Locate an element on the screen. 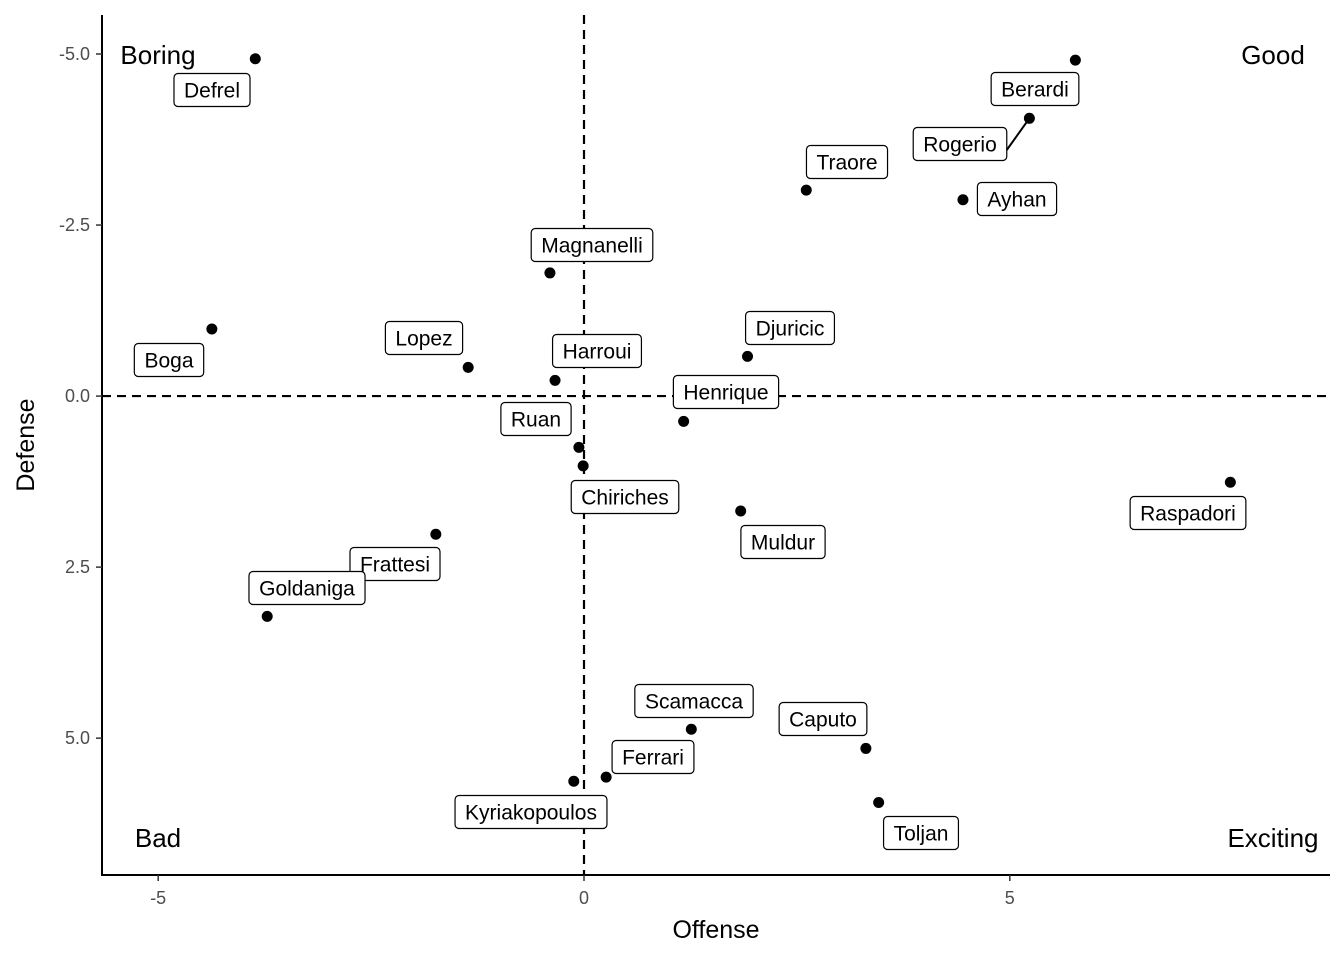 This screenshot has width=1344, height=960. point-label: Boga is located at coordinates (168, 361).